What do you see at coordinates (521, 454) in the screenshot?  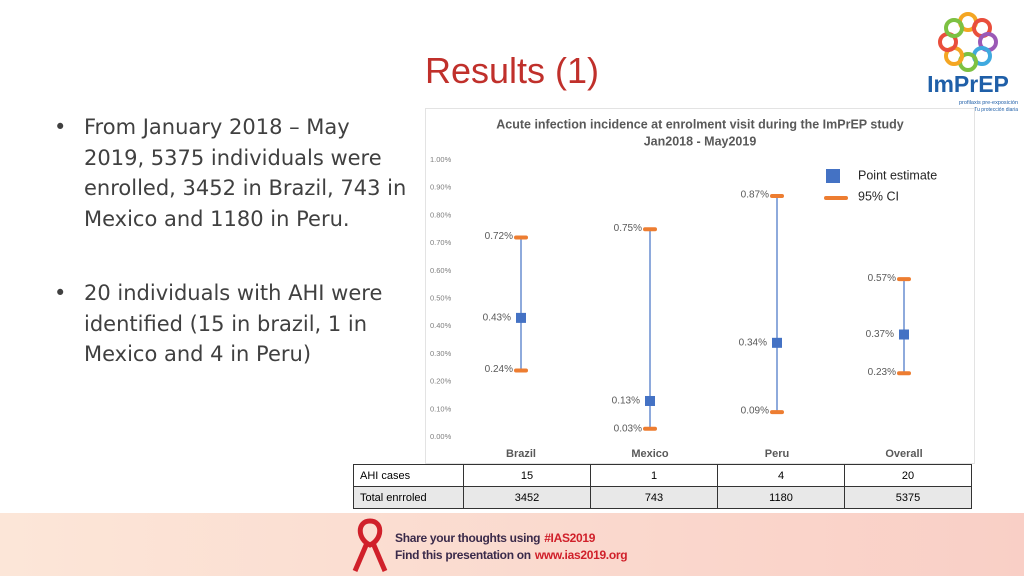 I see `x-tick-label: Brazil` at bounding box center [521, 454].